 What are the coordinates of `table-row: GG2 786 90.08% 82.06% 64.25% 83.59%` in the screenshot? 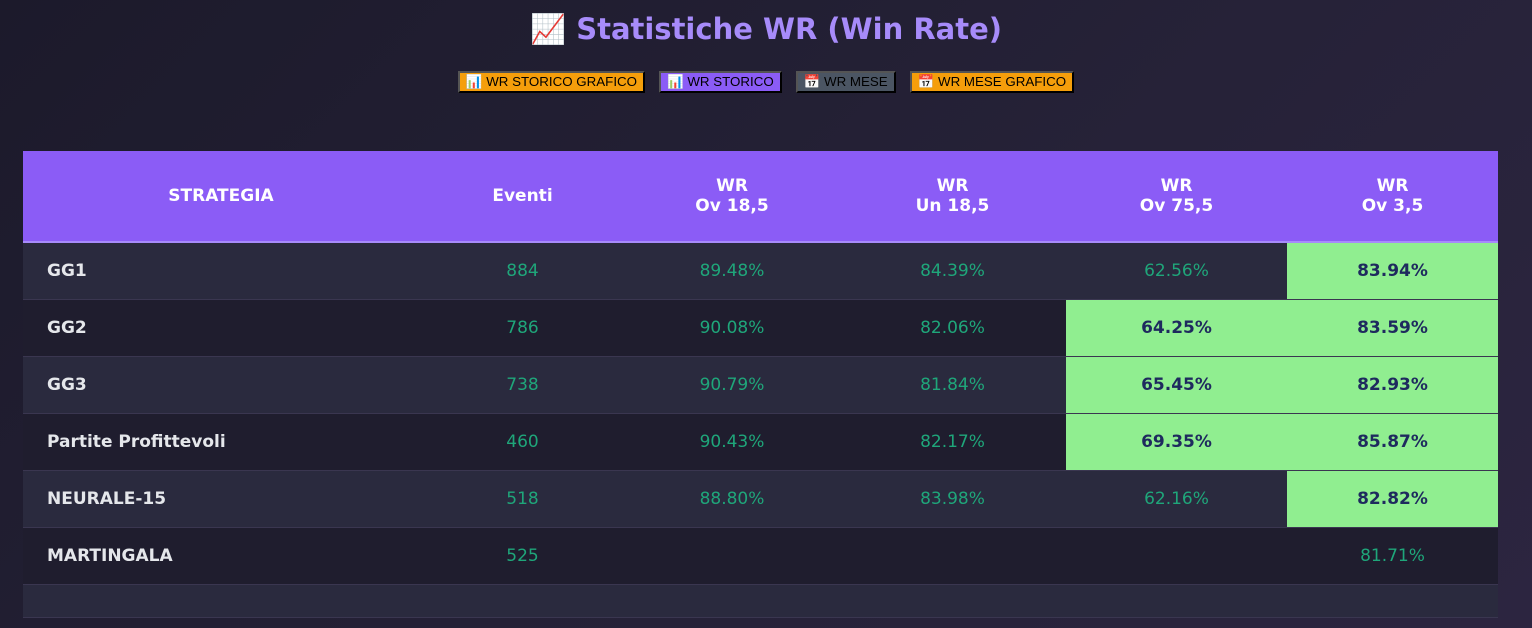 It's located at (760, 328).